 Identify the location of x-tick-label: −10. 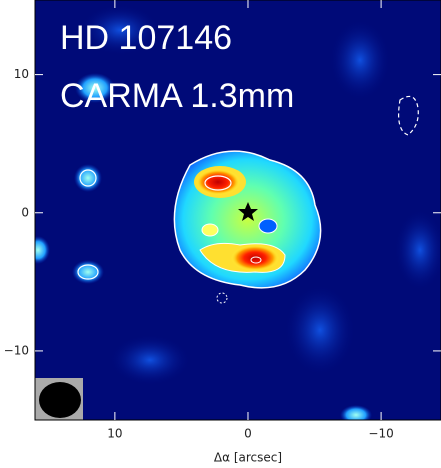
(380, 434).